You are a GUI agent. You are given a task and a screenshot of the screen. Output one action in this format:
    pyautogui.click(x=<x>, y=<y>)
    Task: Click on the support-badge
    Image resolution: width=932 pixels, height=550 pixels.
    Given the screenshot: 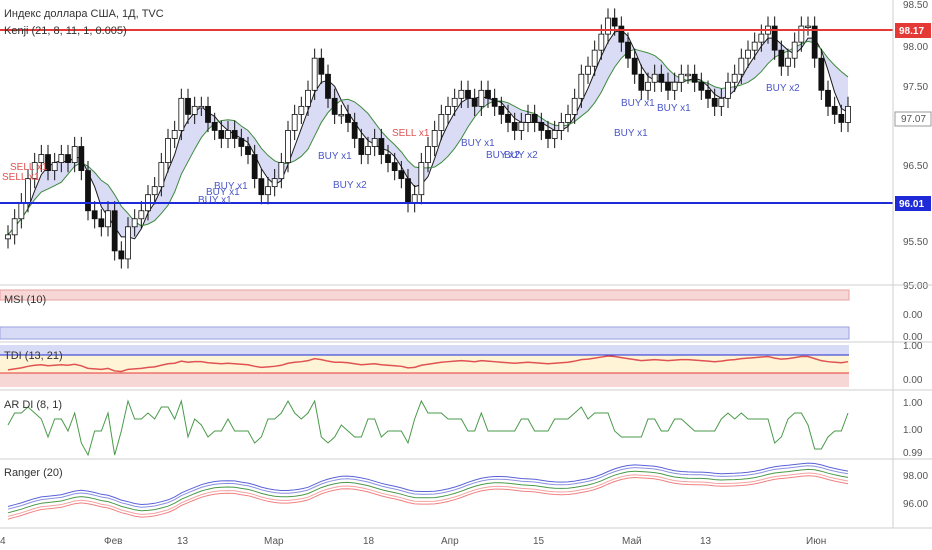 What is the action you would take?
    pyautogui.click(x=913, y=203)
    